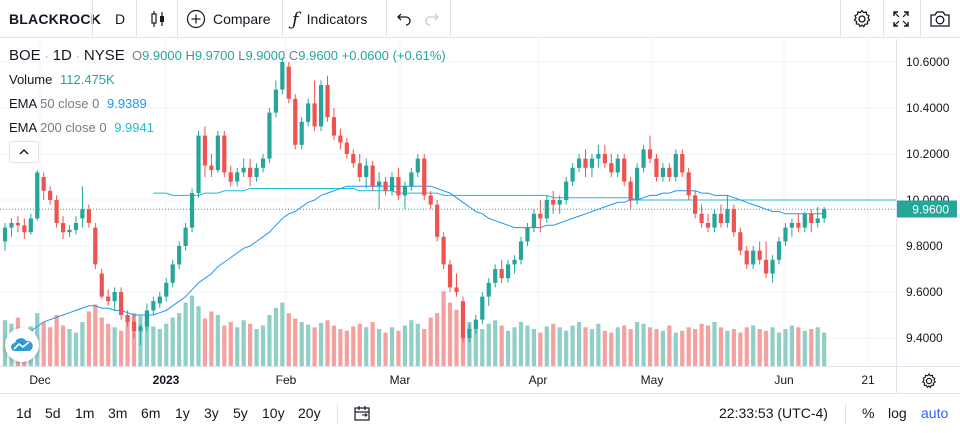 This screenshot has width=960, height=433. Describe the element at coordinates (273, 413) in the screenshot. I see `range-10y-button: 10y` at that location.